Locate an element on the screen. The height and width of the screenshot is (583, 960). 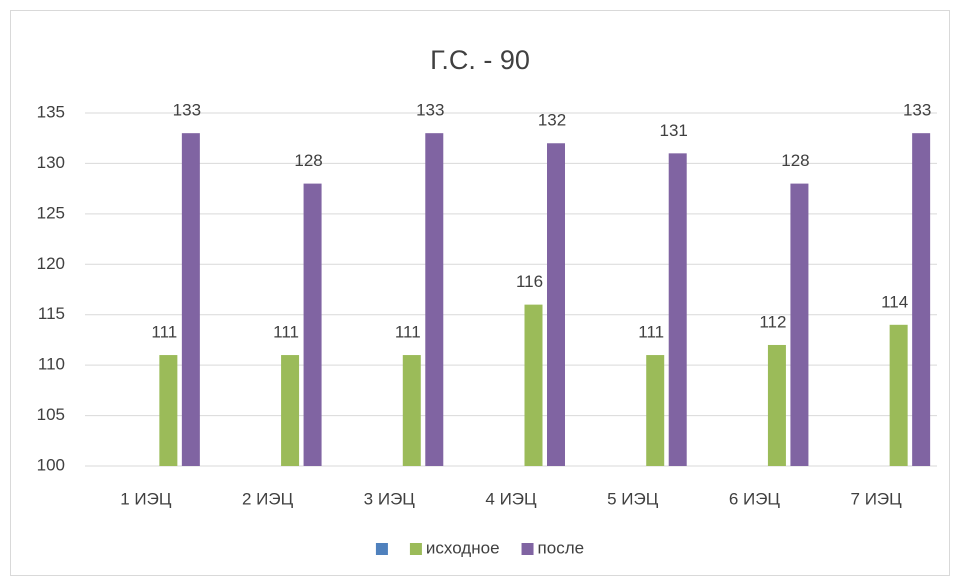
y-tick-label: 130 is located at coordinates (51, 162).